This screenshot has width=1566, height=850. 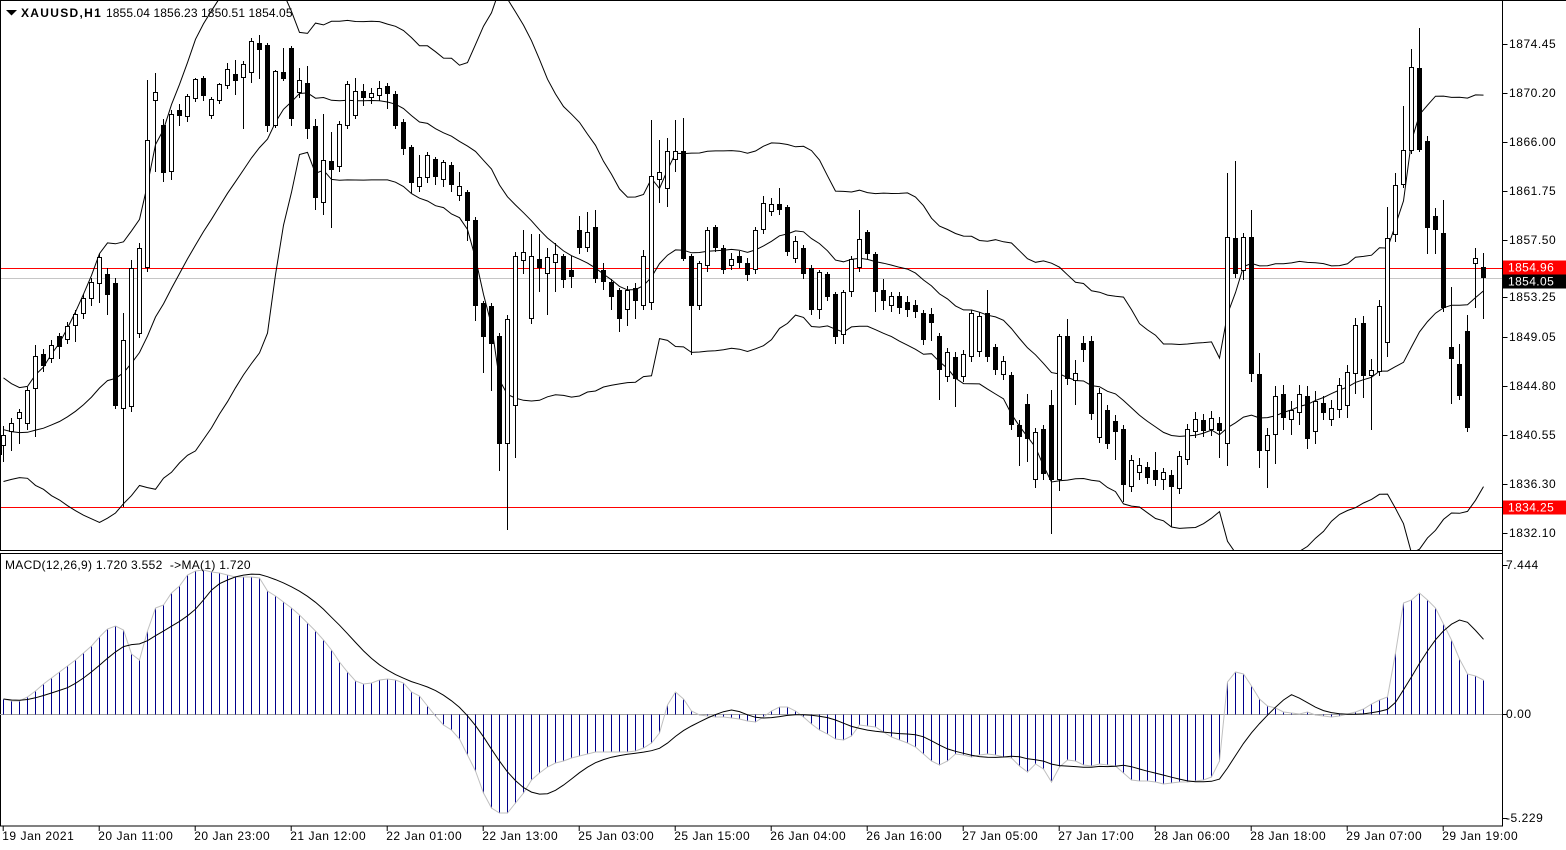 What do you see at coordinates (1532, 484) in the screenshot?
I see `svg-text: 1836.30` at bounding box center [1532, 484].